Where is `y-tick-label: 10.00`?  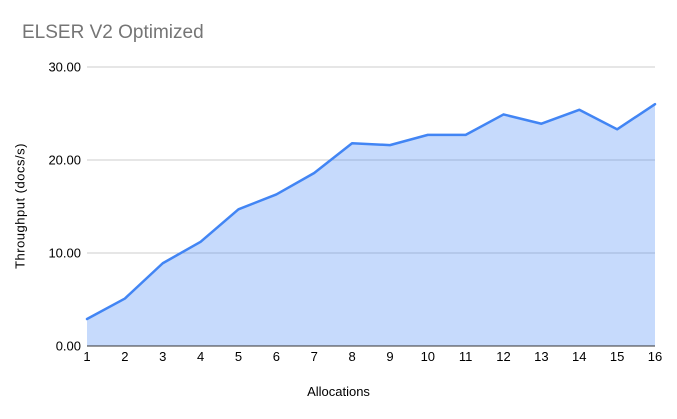
y-tick-label: 10.00 is located at coordinates (64, 253).